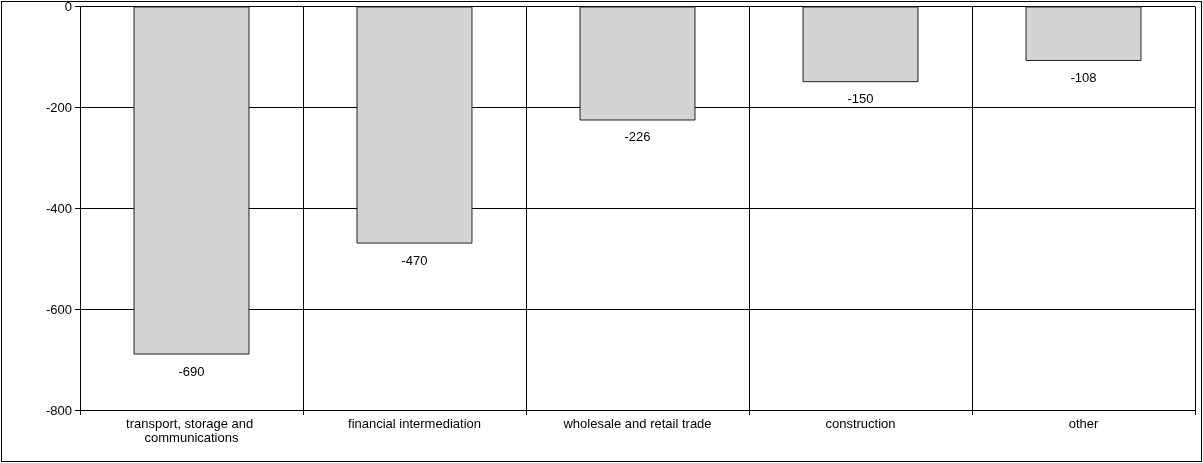 The height and width of the screenshot is (463, 1203). What do you see at coordinates (58, 107) in the screenshot?
I see `y-tick-label: -200` at bounding box center [58, 107].